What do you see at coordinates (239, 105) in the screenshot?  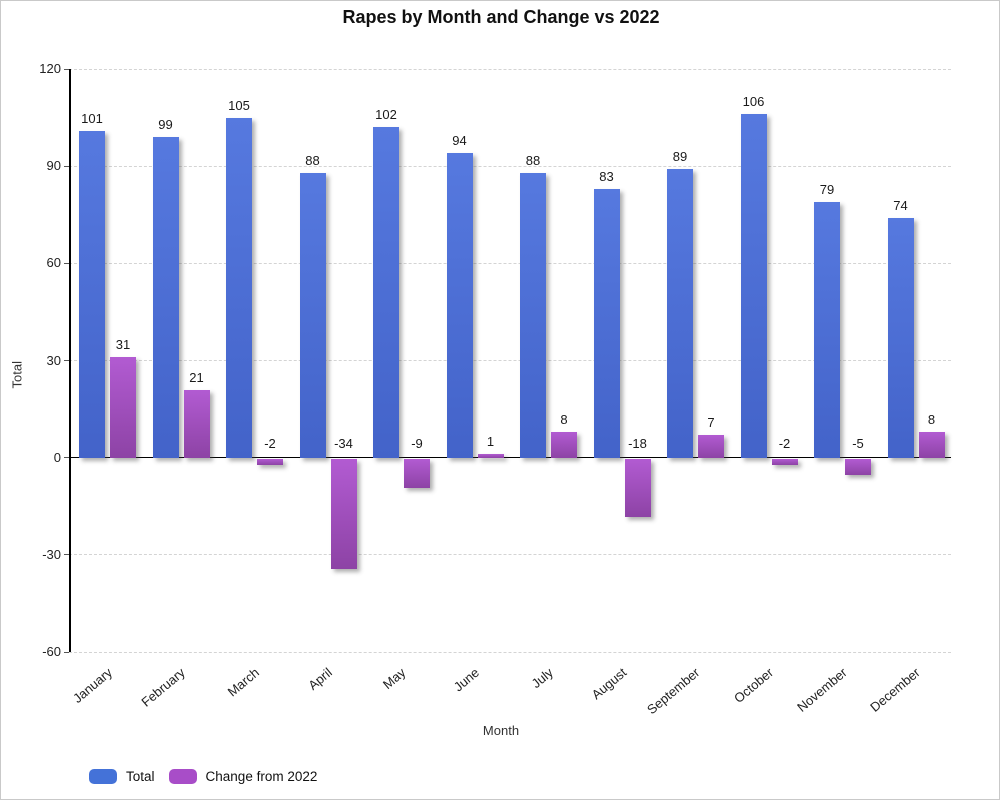 I see `bar-value-march-0: 105` at bounding box center [239, 105].